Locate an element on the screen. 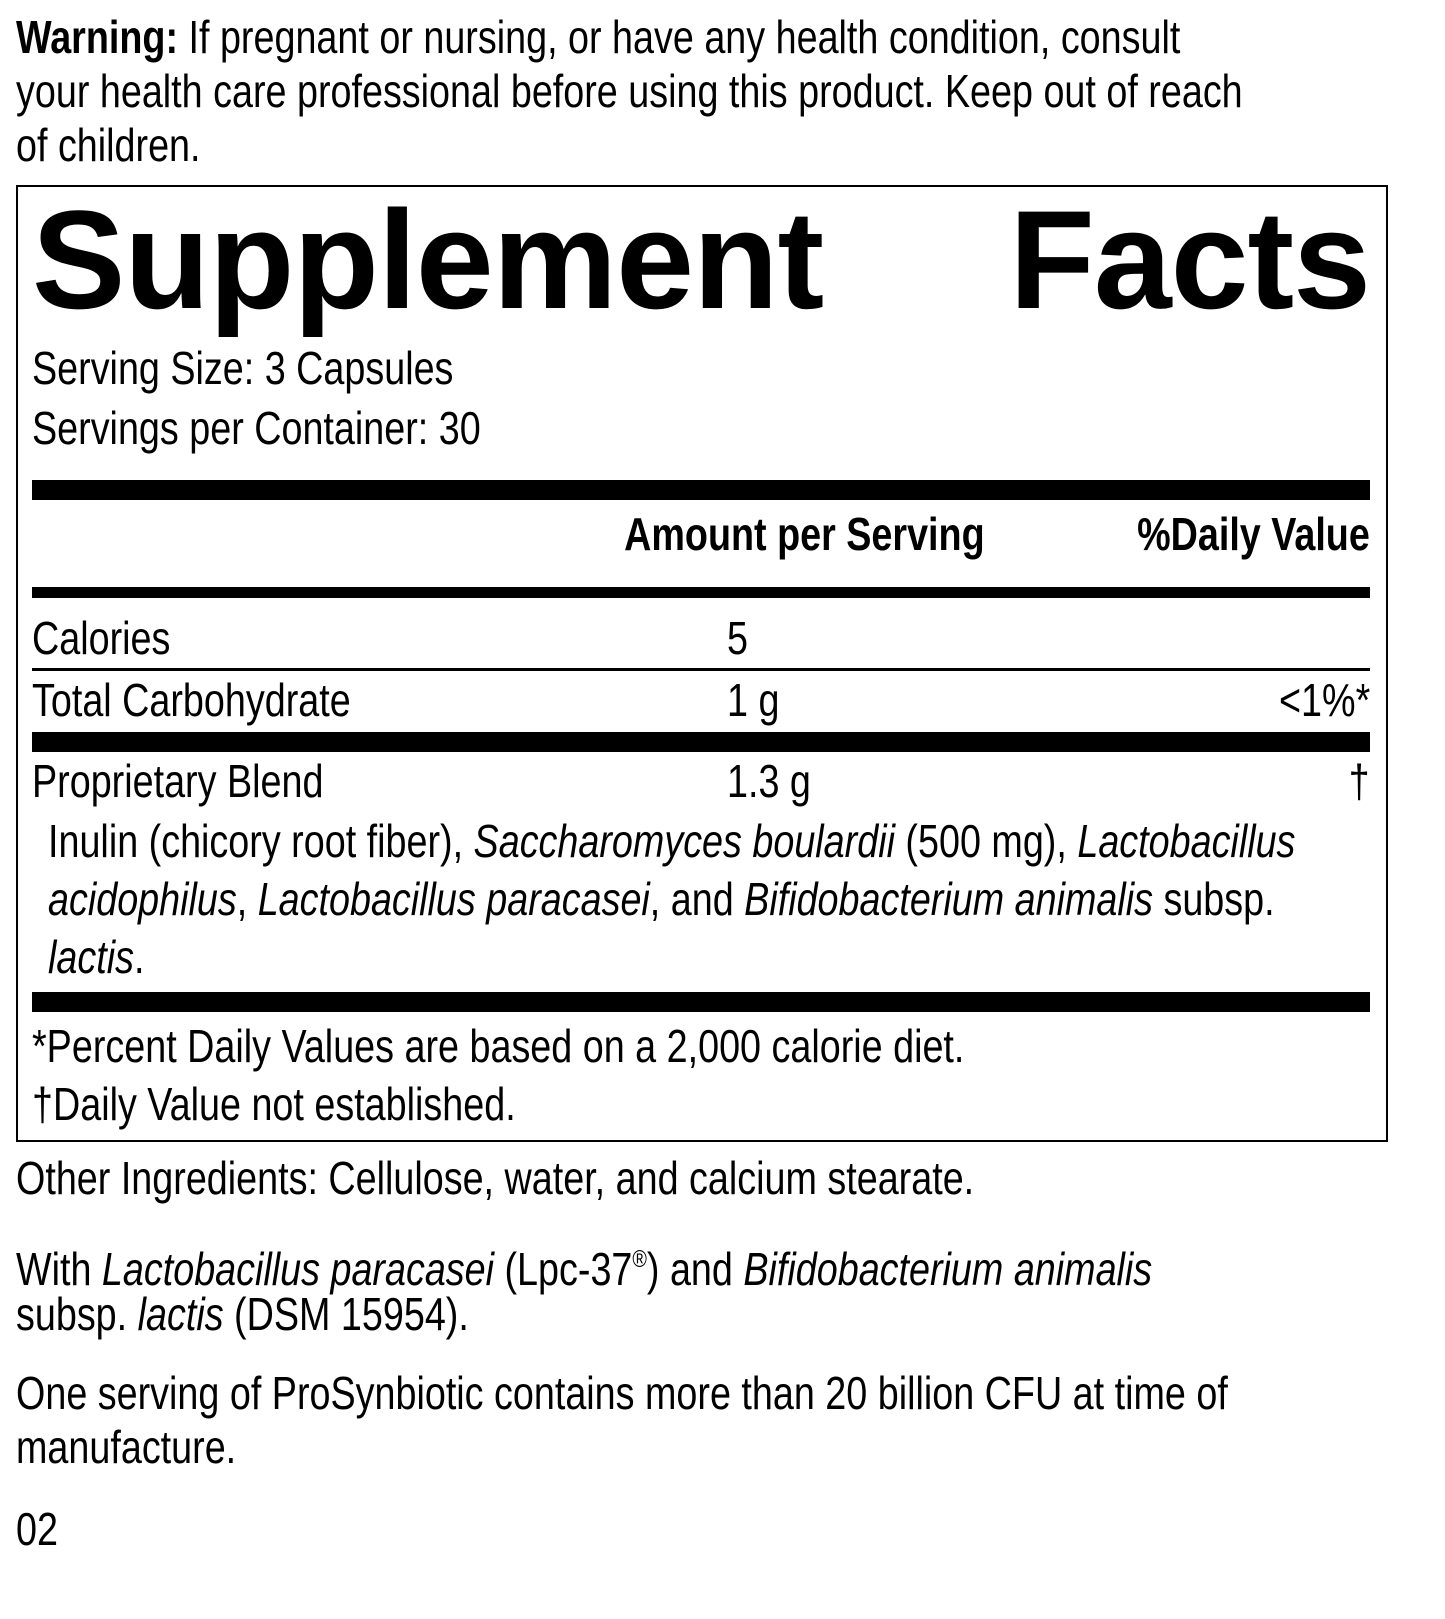  row-carb-amount: 1 g is located at coordinates (753, 700).